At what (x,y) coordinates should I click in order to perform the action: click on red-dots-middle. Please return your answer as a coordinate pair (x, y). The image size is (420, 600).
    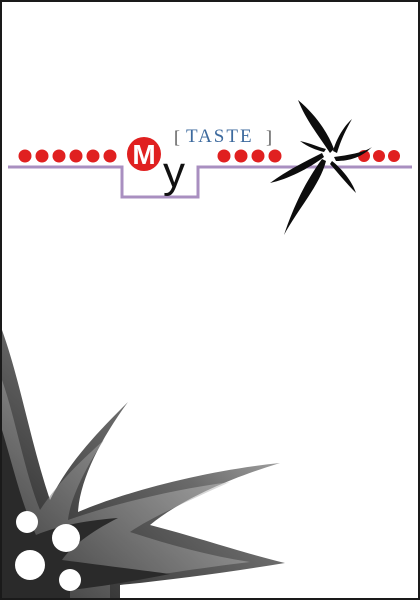
    Looking at the image, I should click on (249, 156).